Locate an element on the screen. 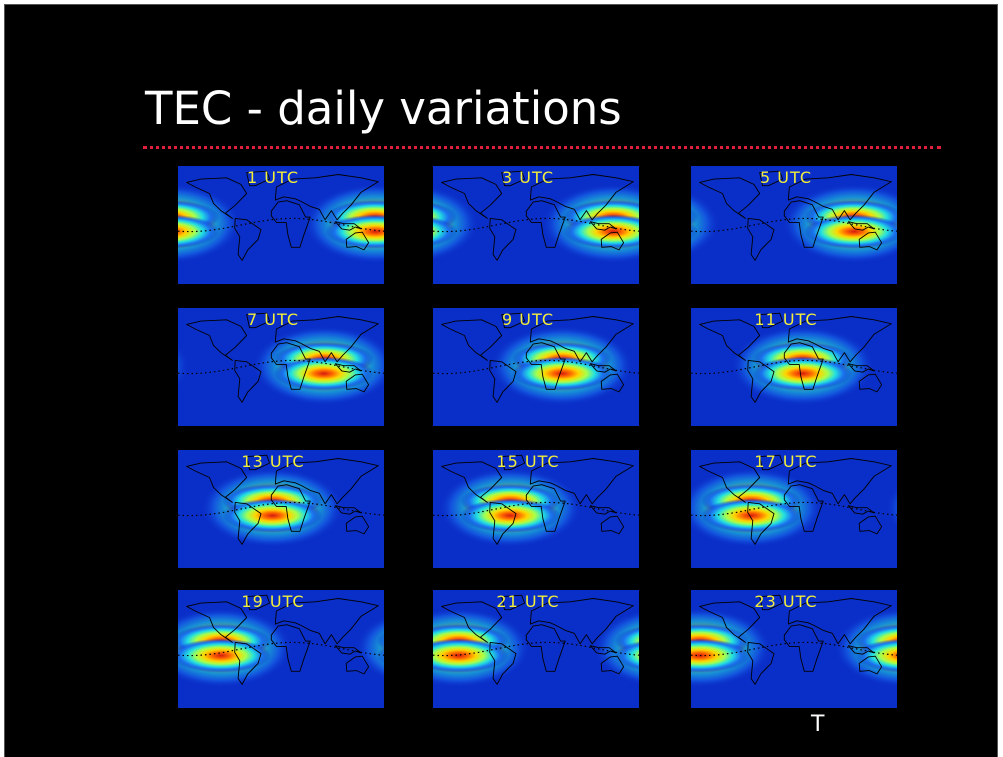 Image resolution: width=1003 pixels, height=757 pixels. title-underline is located at coordinates (542, 147).